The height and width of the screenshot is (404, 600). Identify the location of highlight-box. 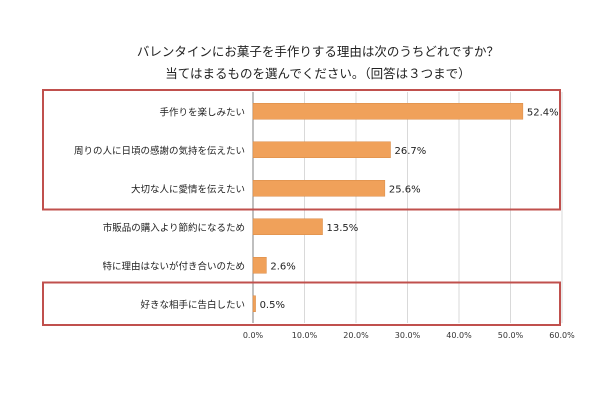
(301, 303).